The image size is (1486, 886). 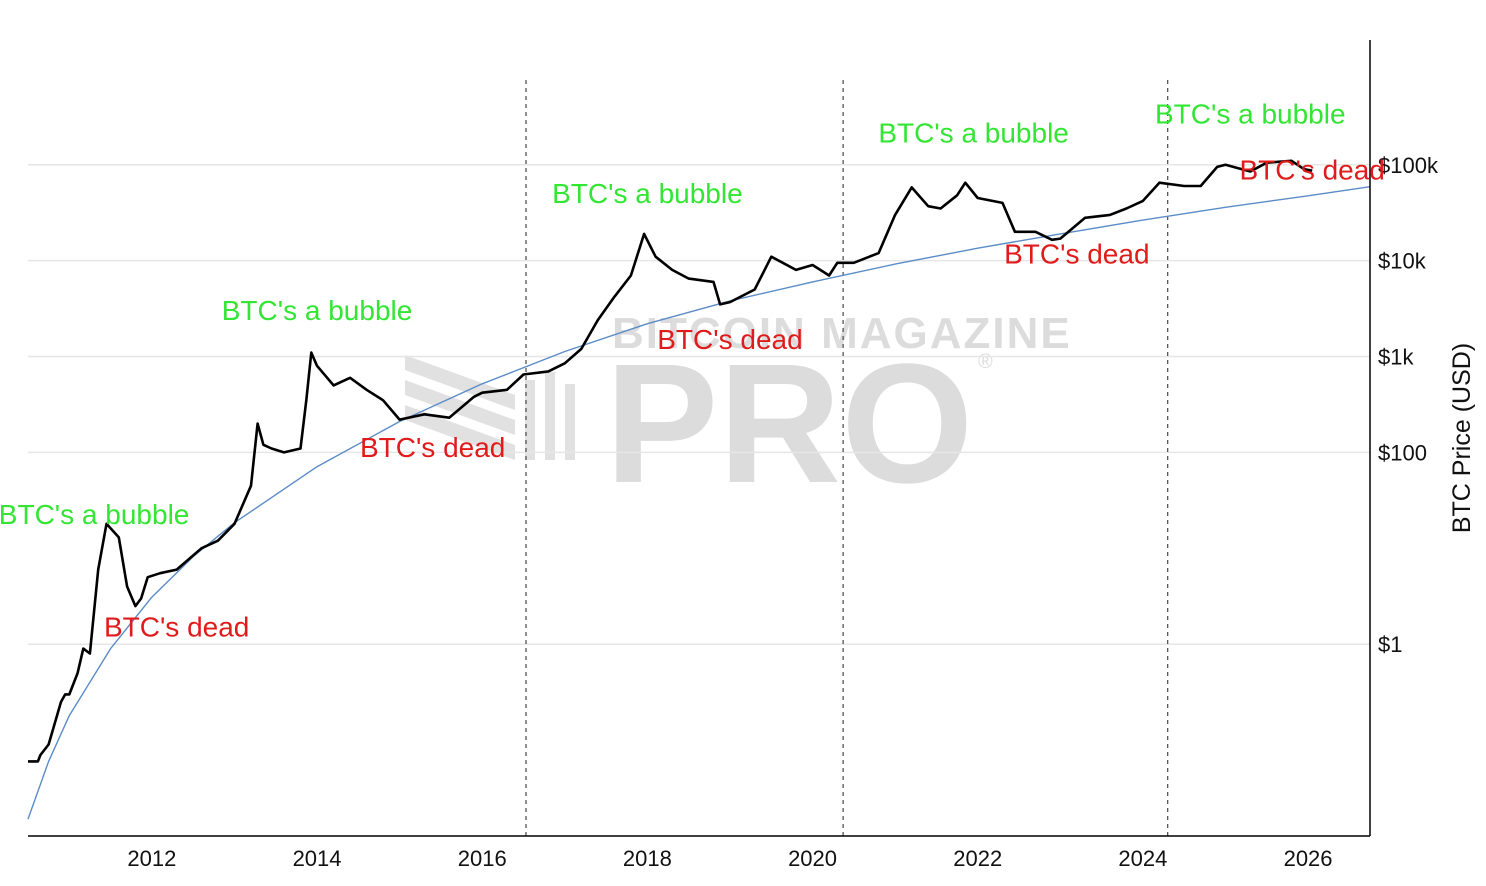 I want to click on y-tick-label: $1, so click(x=1390, y=644).